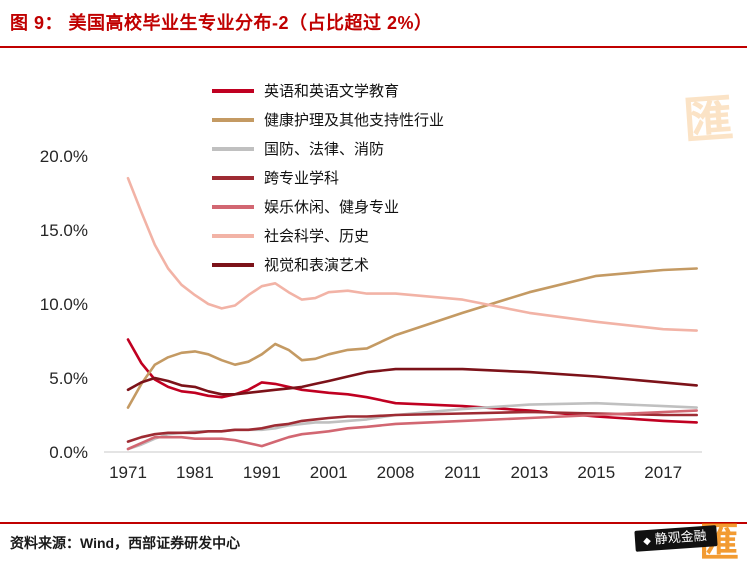  I want to click on footer-divider-line, so click(373, 523).